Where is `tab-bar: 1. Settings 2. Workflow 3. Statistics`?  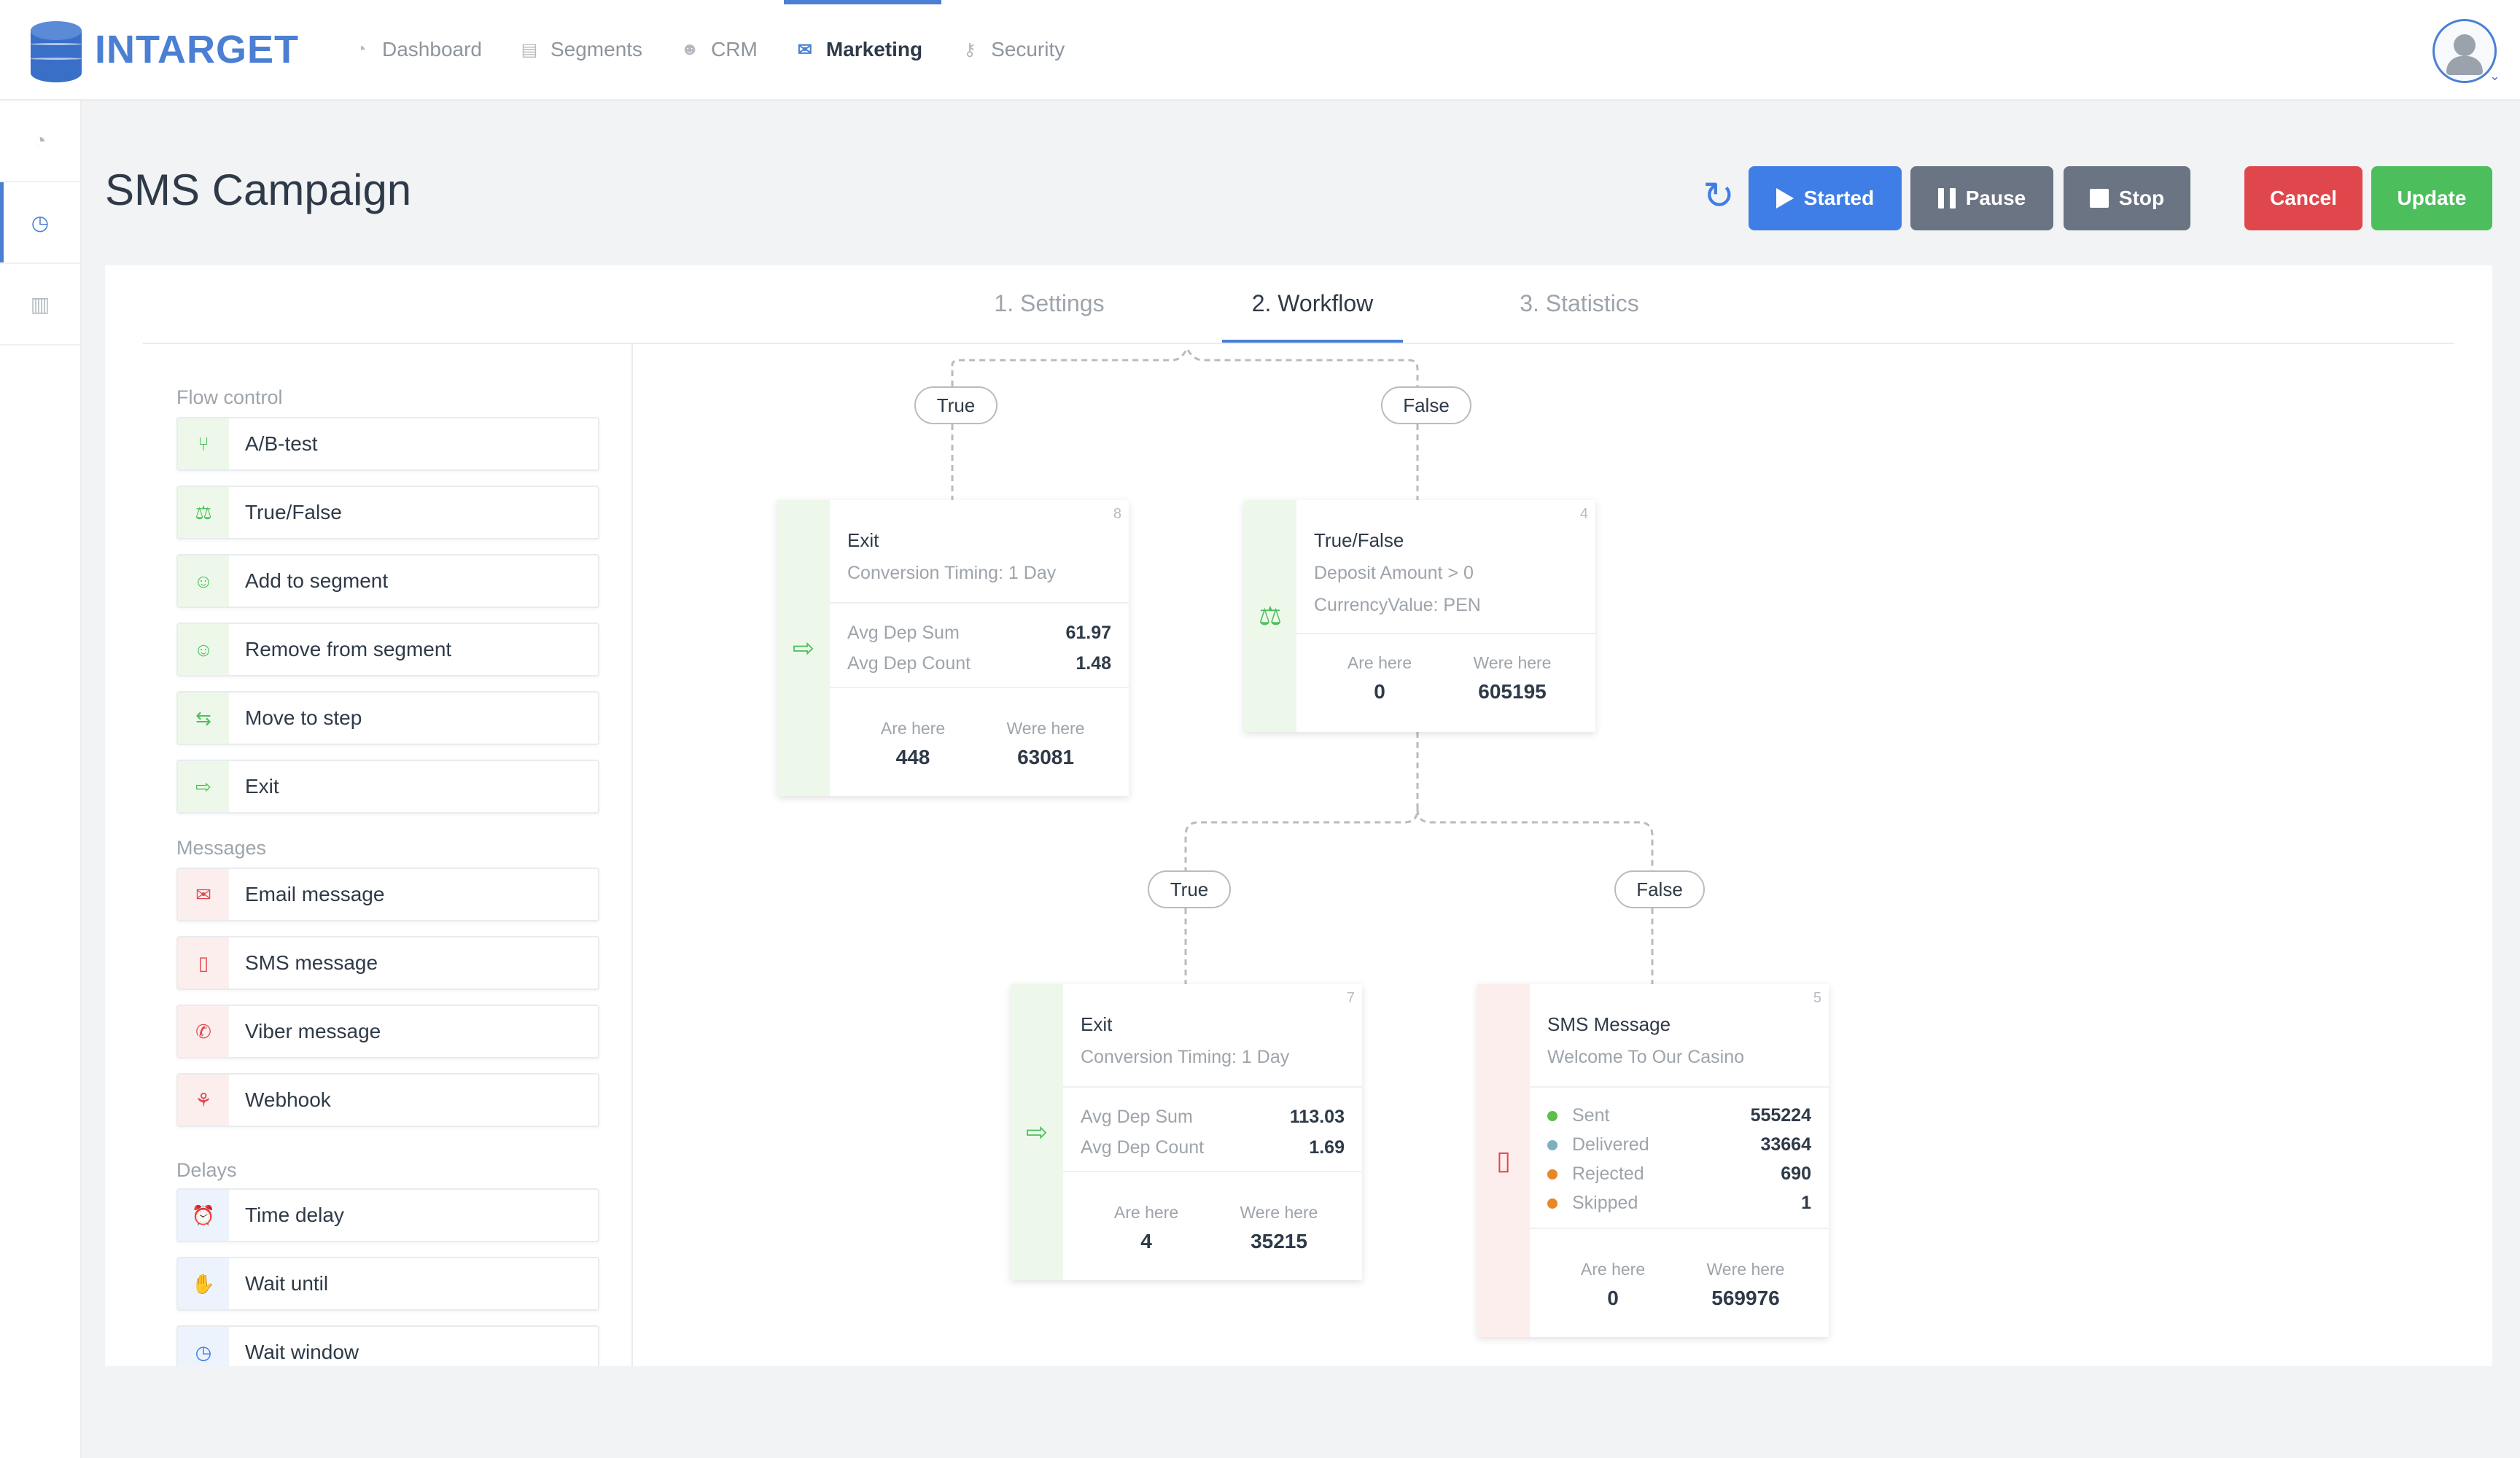 tab-bar: 1. Settings 2. Workflow 3. Statistics is located at coordinates (1298, 304).